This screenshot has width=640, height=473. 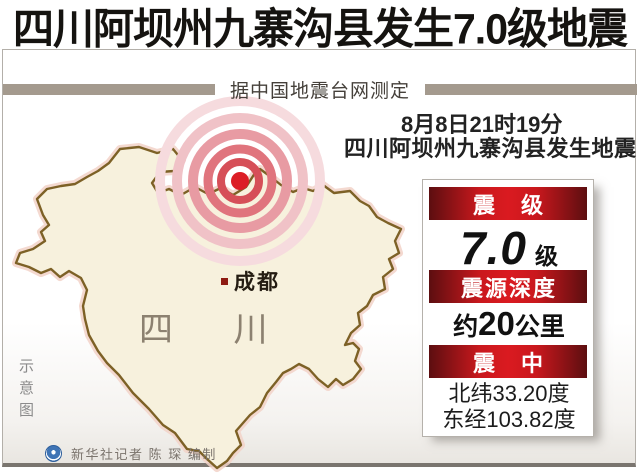 What do you see at coordinates (466, 327) in the screenshot?
I see `depth-prefix: 约` at bounding box center [466, 327].